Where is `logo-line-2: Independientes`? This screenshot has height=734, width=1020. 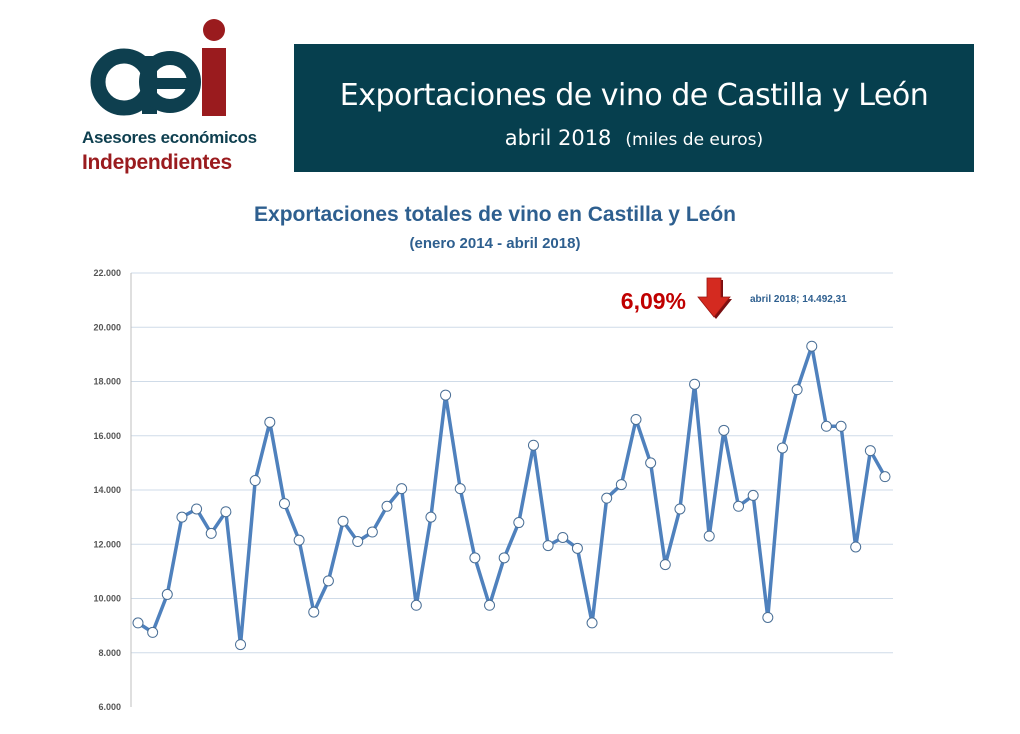 logo-line-2: Independientes is located at coordinates (157, 162).